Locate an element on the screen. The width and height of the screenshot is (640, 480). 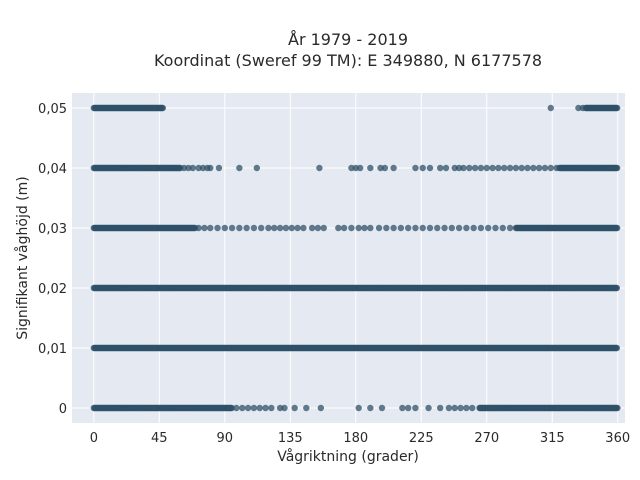
x-tick-label: 180 is located at coordinates (355, 438).